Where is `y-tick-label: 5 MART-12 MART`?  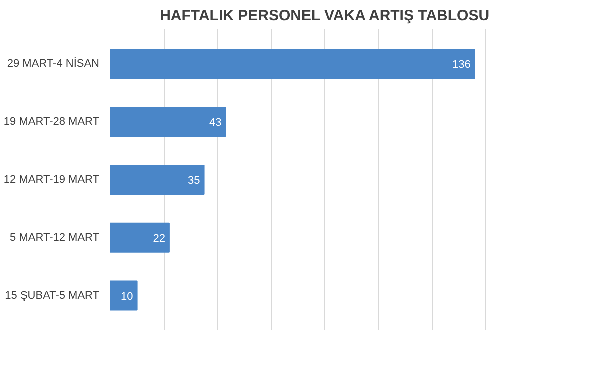
y-tick-label: 5 MART-12 MART is located at coordinates (55, 238).